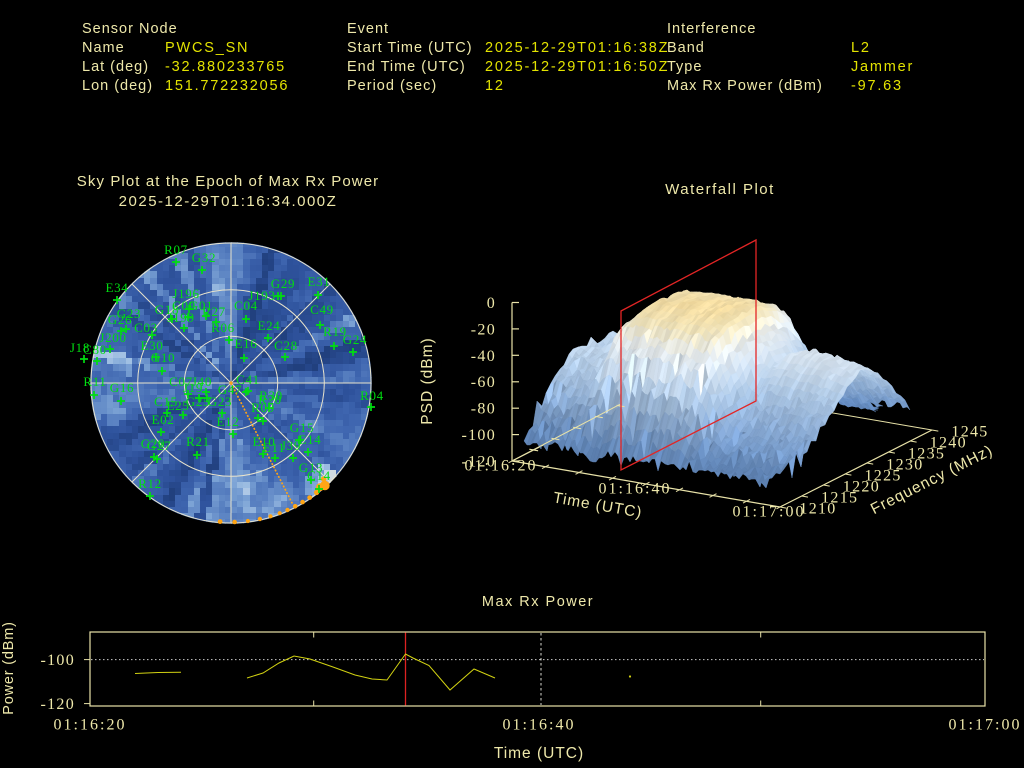 This screenshot has height=768, width=1024. I want to click on svg-text: E11, so click(274, 447).